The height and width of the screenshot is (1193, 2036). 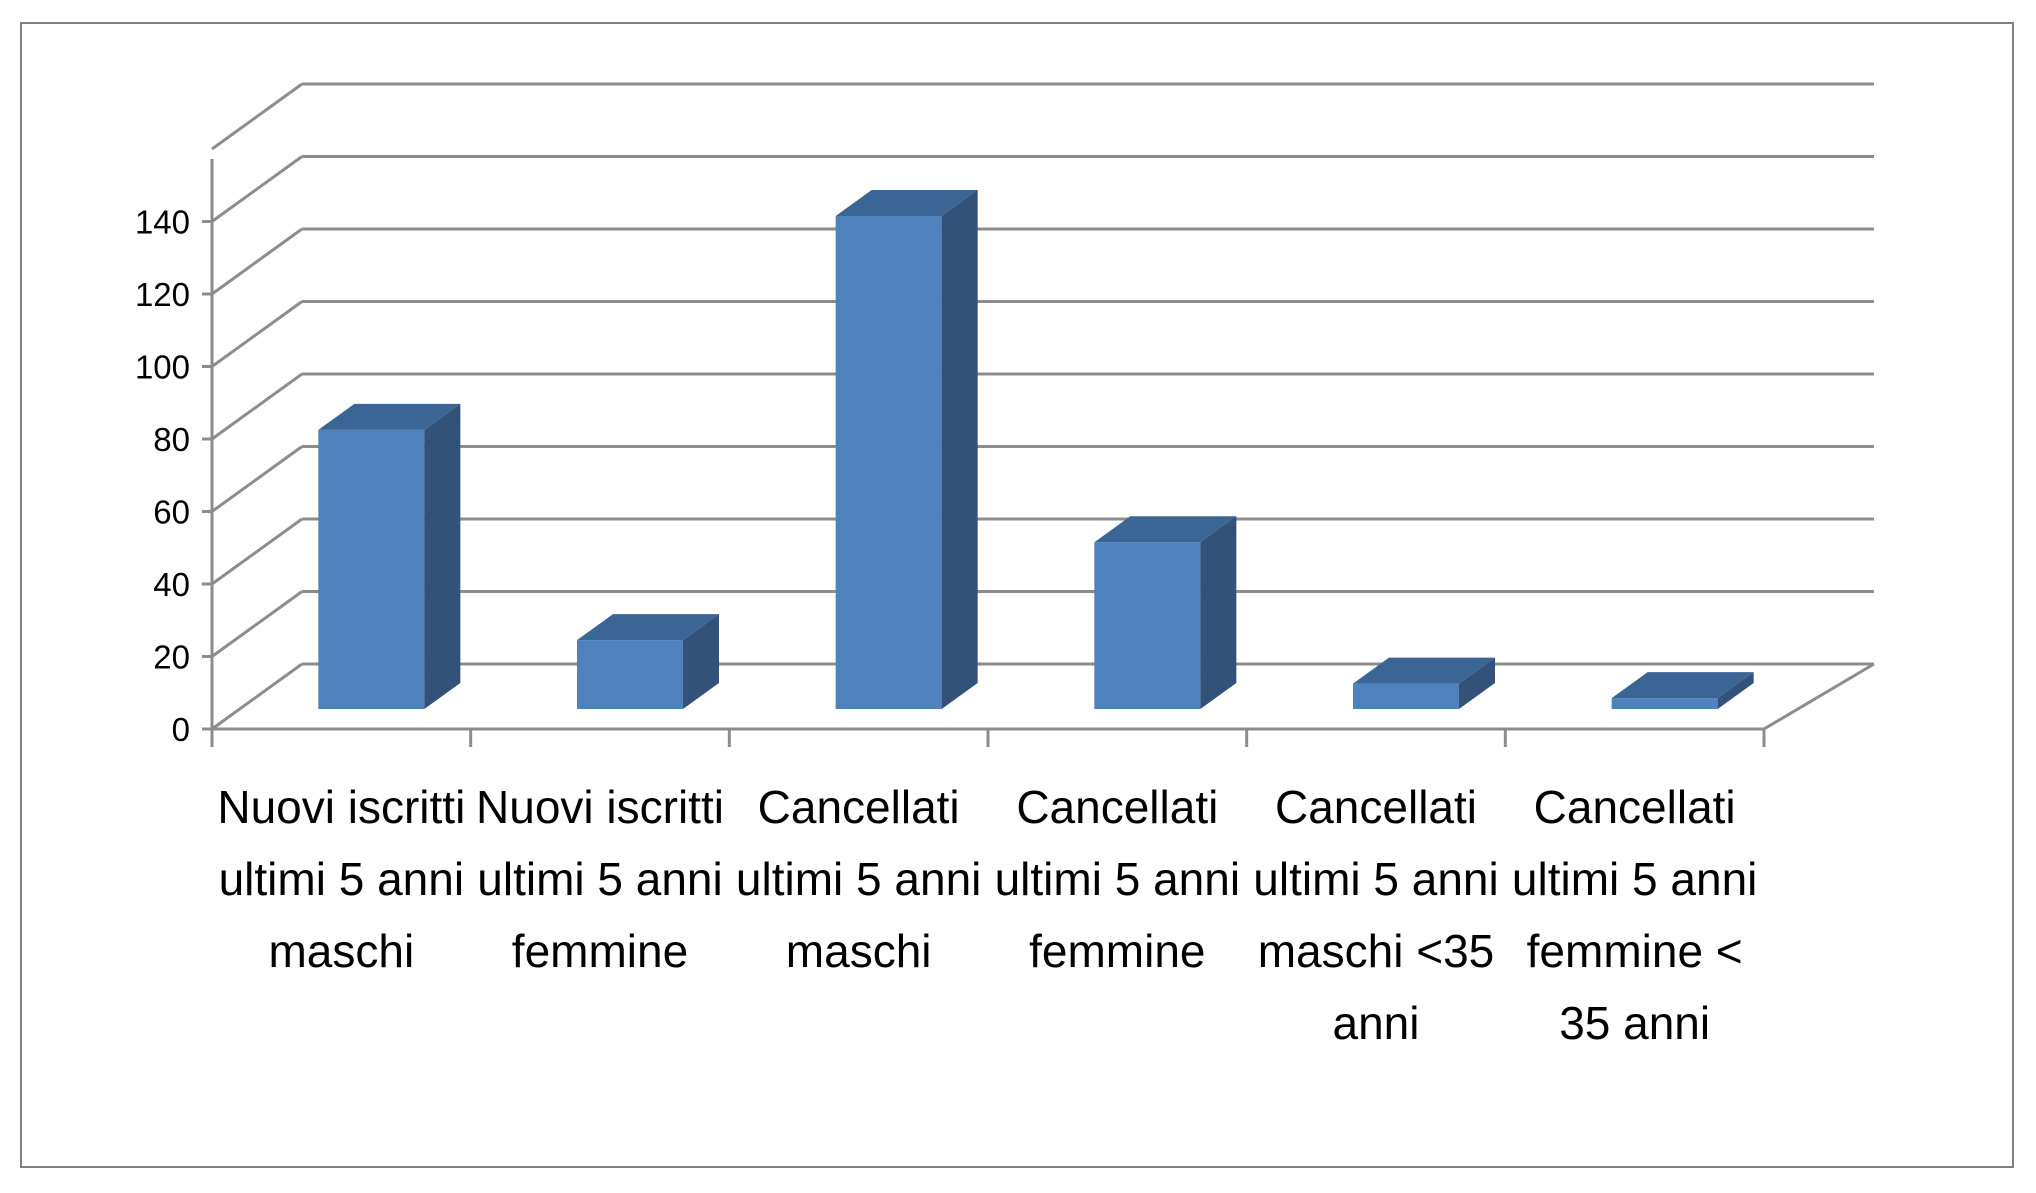 What do you see at coordinates (341, 879) in the screenshot?
I see `x-category-label: Nuovi iscritti ultimi 5 anni maschi` at bounding box center [341, 879].